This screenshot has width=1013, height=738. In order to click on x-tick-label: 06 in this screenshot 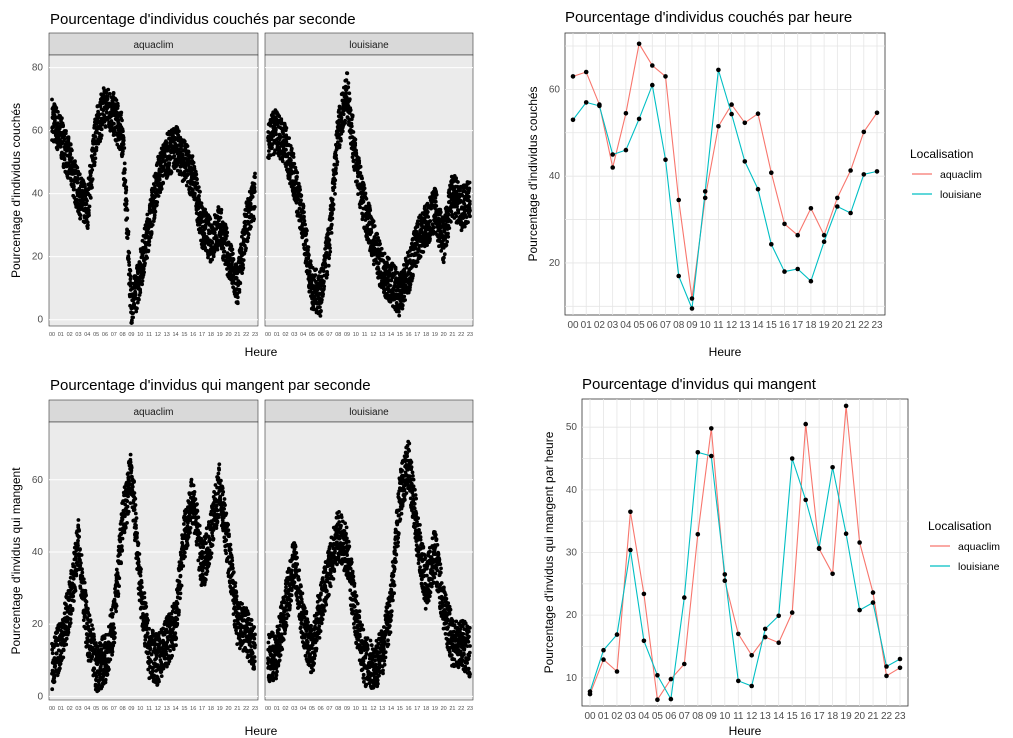, I will do `click(105, 709)`.